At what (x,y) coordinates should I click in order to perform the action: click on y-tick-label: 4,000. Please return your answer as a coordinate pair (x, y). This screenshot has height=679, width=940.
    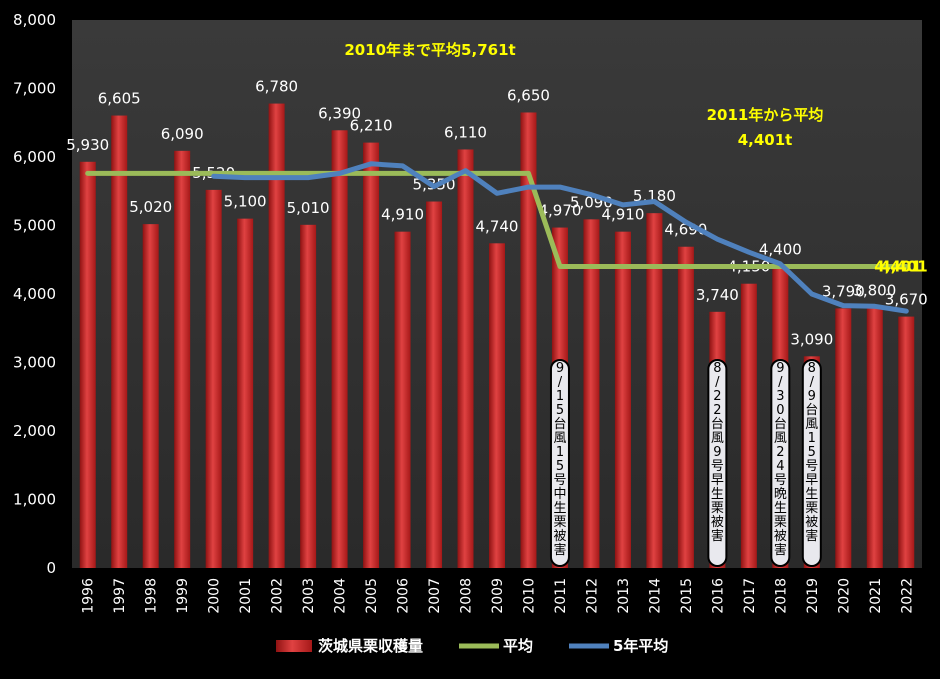
    Looking at the image, I should click on (34, 294).